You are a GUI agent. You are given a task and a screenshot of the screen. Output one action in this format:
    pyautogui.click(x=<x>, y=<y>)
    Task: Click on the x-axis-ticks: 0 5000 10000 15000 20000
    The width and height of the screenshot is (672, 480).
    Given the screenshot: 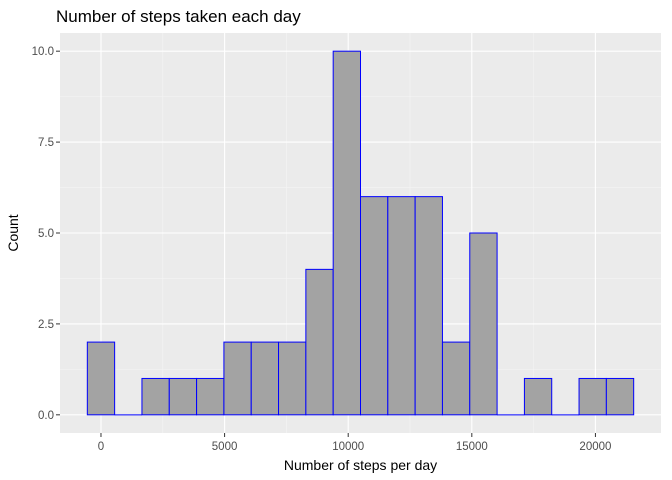 What is the action you would take?
    pyautogui.click(x=354, y=443)
    